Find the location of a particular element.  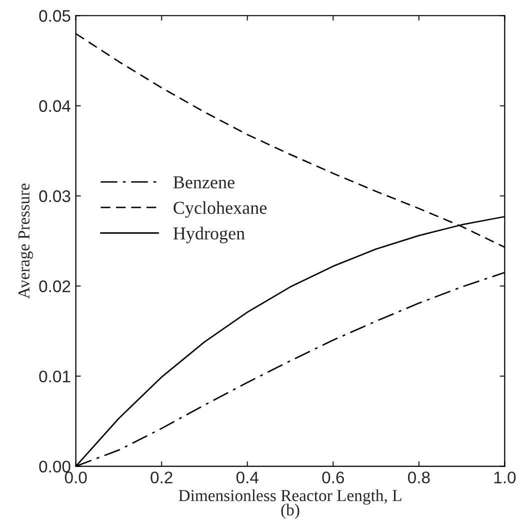

y-tick-label: 0.01 is located at coordinates (54, 376).